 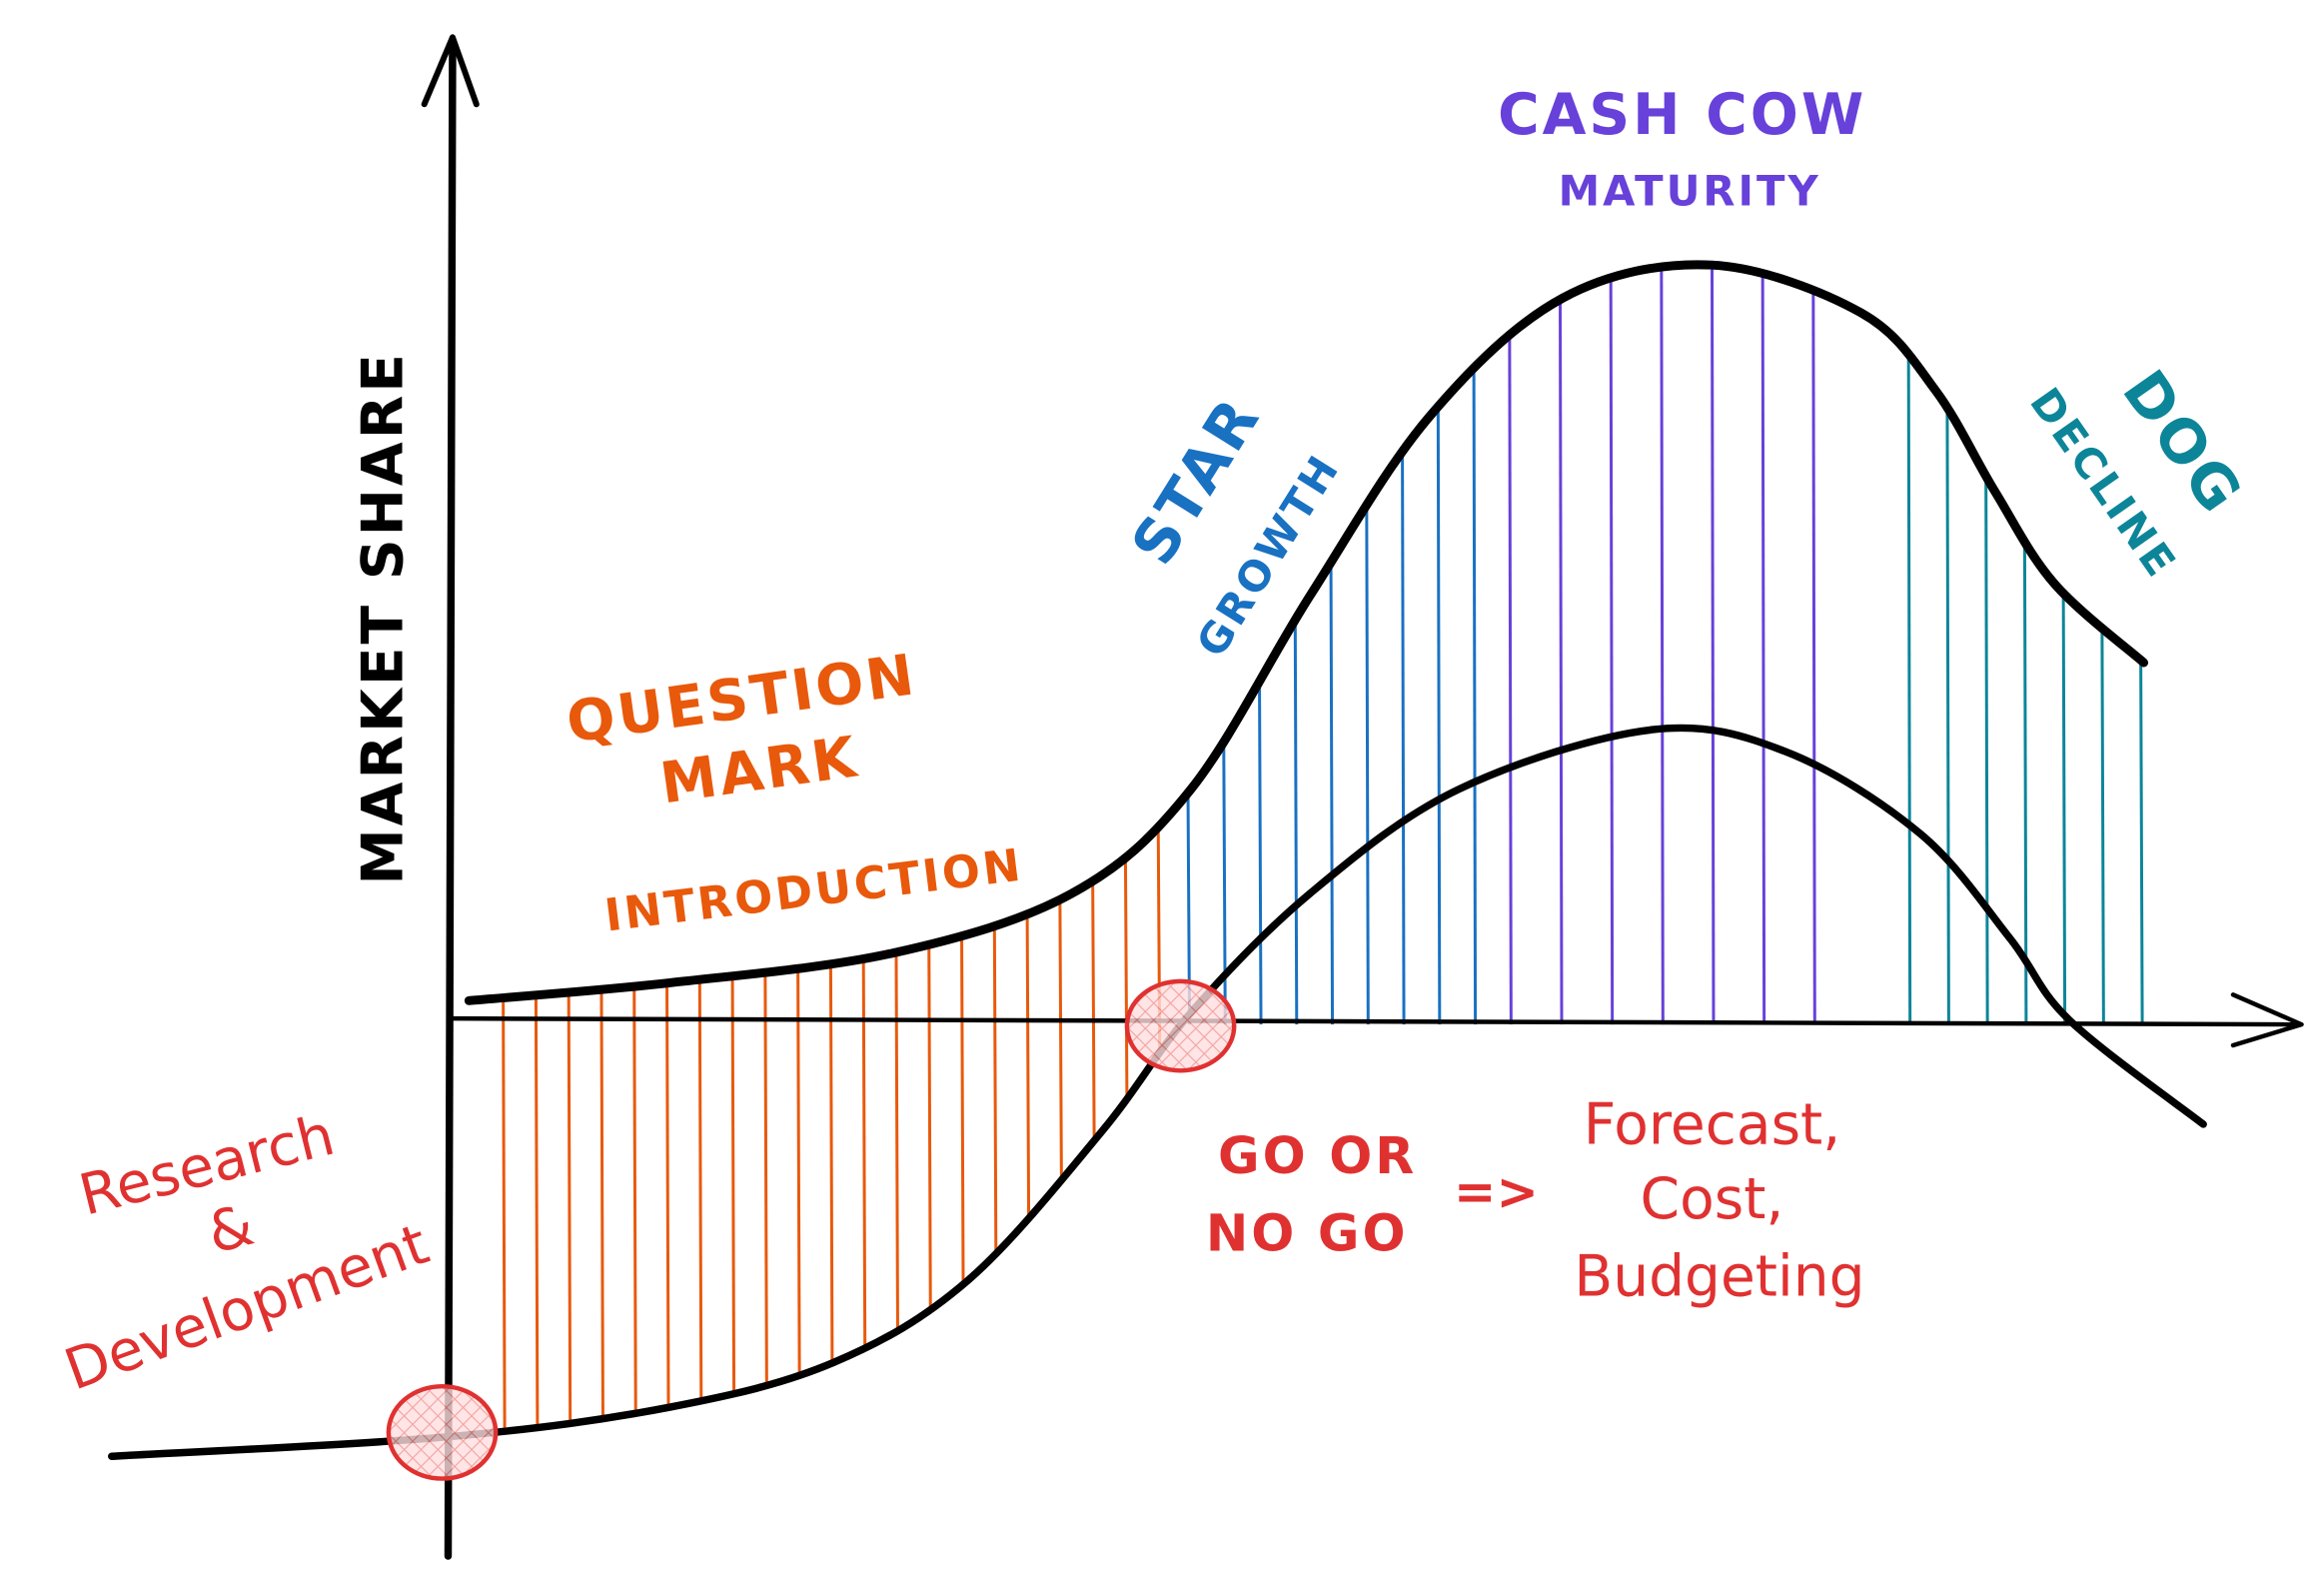 What do you see at coordinates (2267, 1020) in the screenshot?
I see `x-axis-arrowhead` at bounding box center [2267, 1020].